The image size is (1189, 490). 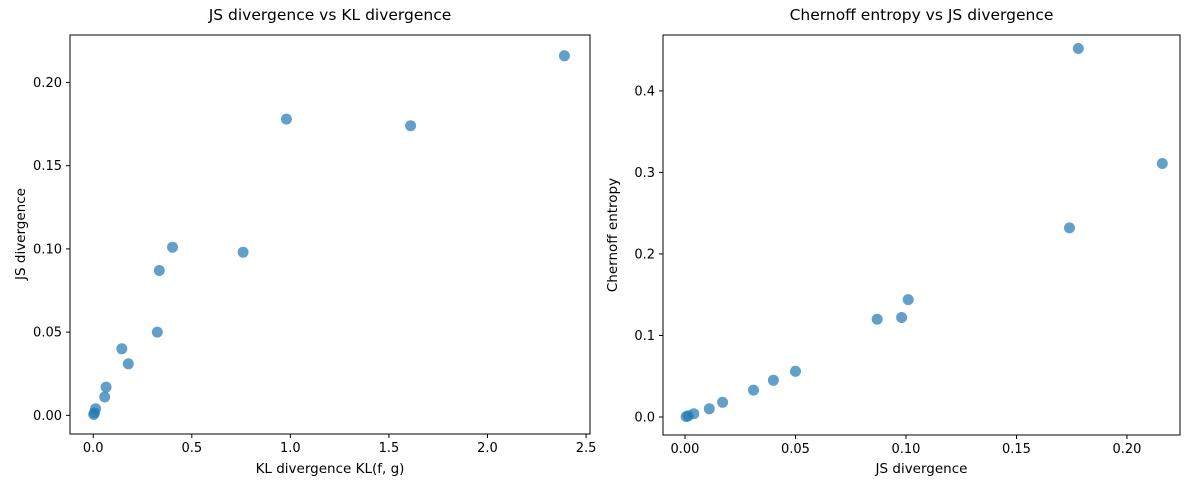 What do you see at coordinates (921, 469) in the screenshot?
I see `right-x-axis-label: JS divergence` at bounding box center [921, 469].